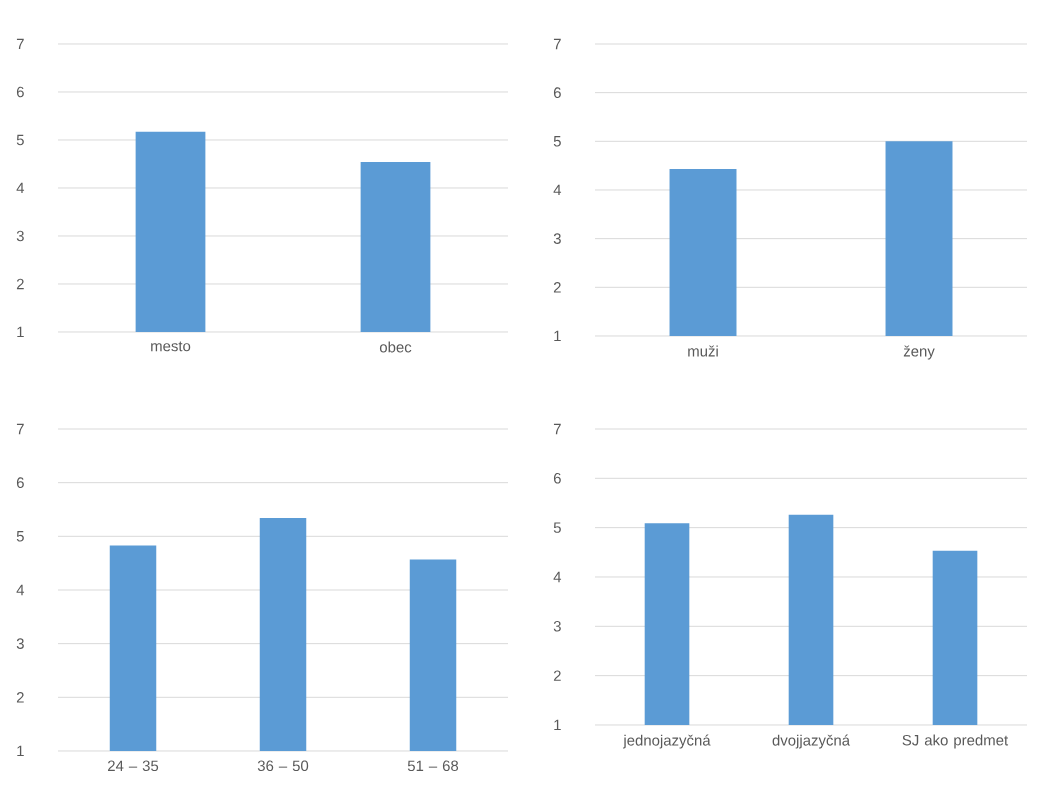 Image resolution: width=1044 pixels, height=812 pixels. I want to click on x-tick-label: dvojjazyčná, so click(811, 741).